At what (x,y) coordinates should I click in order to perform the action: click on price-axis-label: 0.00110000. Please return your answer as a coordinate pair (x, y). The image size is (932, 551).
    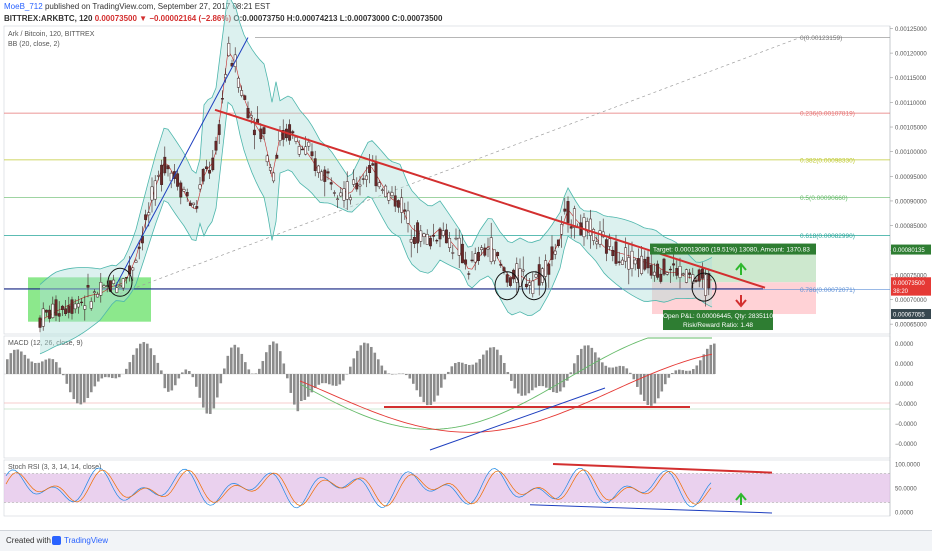
    Looking at the image, I should click on (911, 104).